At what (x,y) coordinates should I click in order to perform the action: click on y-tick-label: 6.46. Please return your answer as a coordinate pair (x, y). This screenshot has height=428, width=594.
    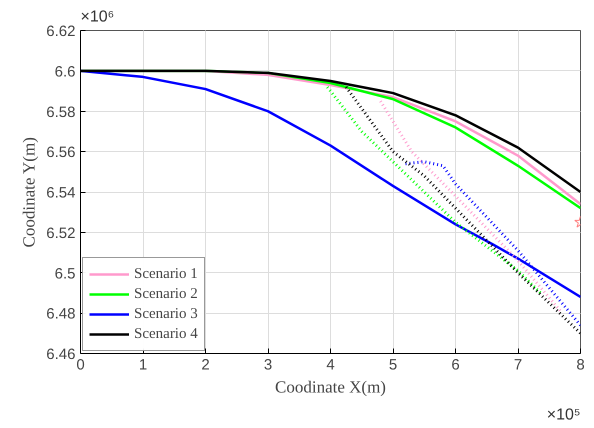
    Looking at the image, I should click on (61, 354).